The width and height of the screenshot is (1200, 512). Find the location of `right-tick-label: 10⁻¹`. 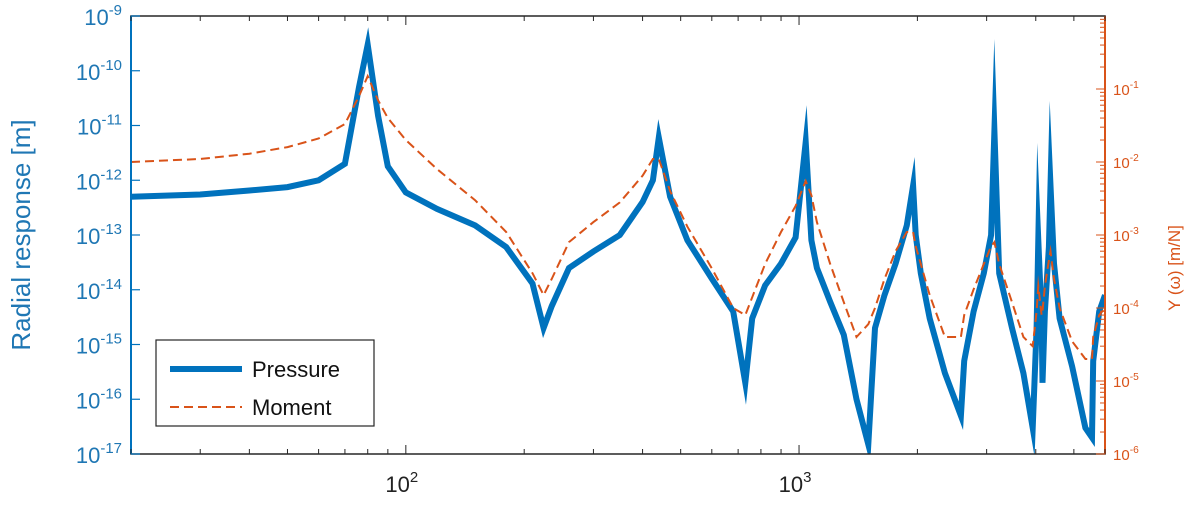

right-tick-label: 10⁻¹ is located at coordinates (1126, 89).